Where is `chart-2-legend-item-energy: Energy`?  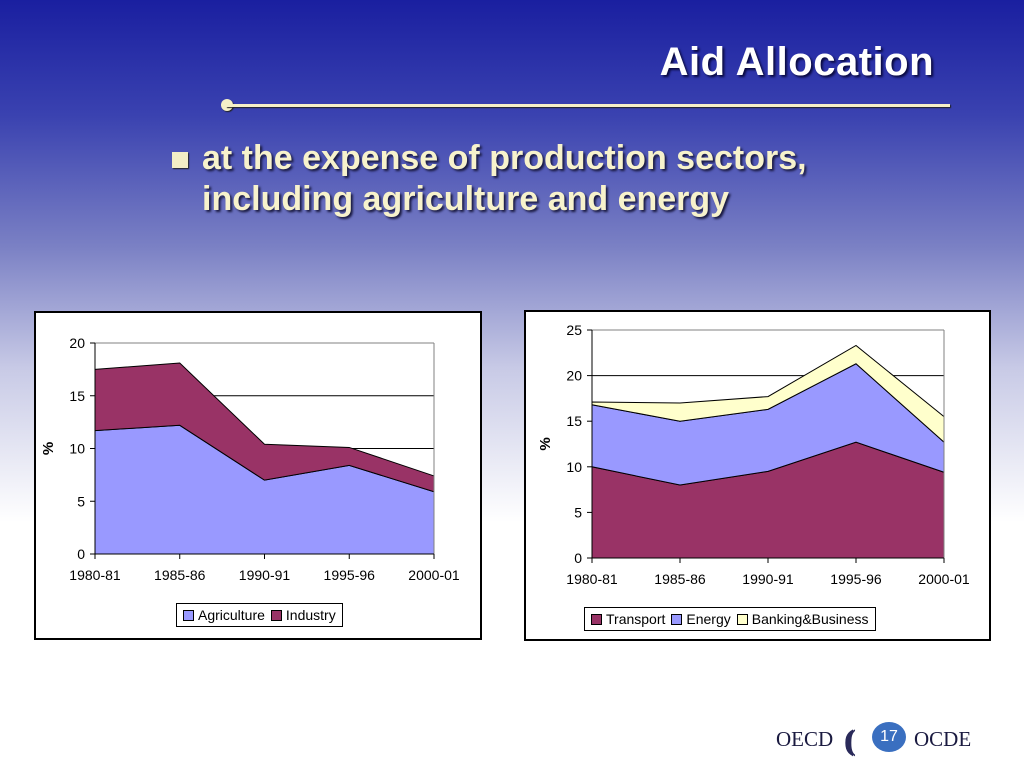 chart-2-legend-item-energy: Energy is located at coordinates (701, 619).